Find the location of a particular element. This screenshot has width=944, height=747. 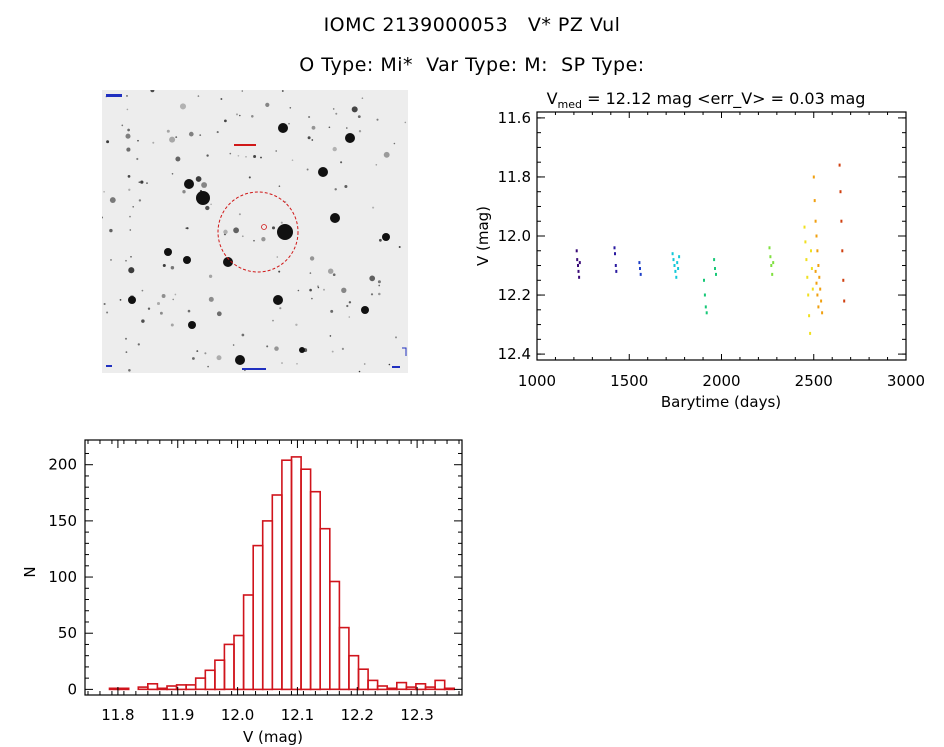

lightcurve-xtick-label: 1500 is located at coordinates (629, 381).